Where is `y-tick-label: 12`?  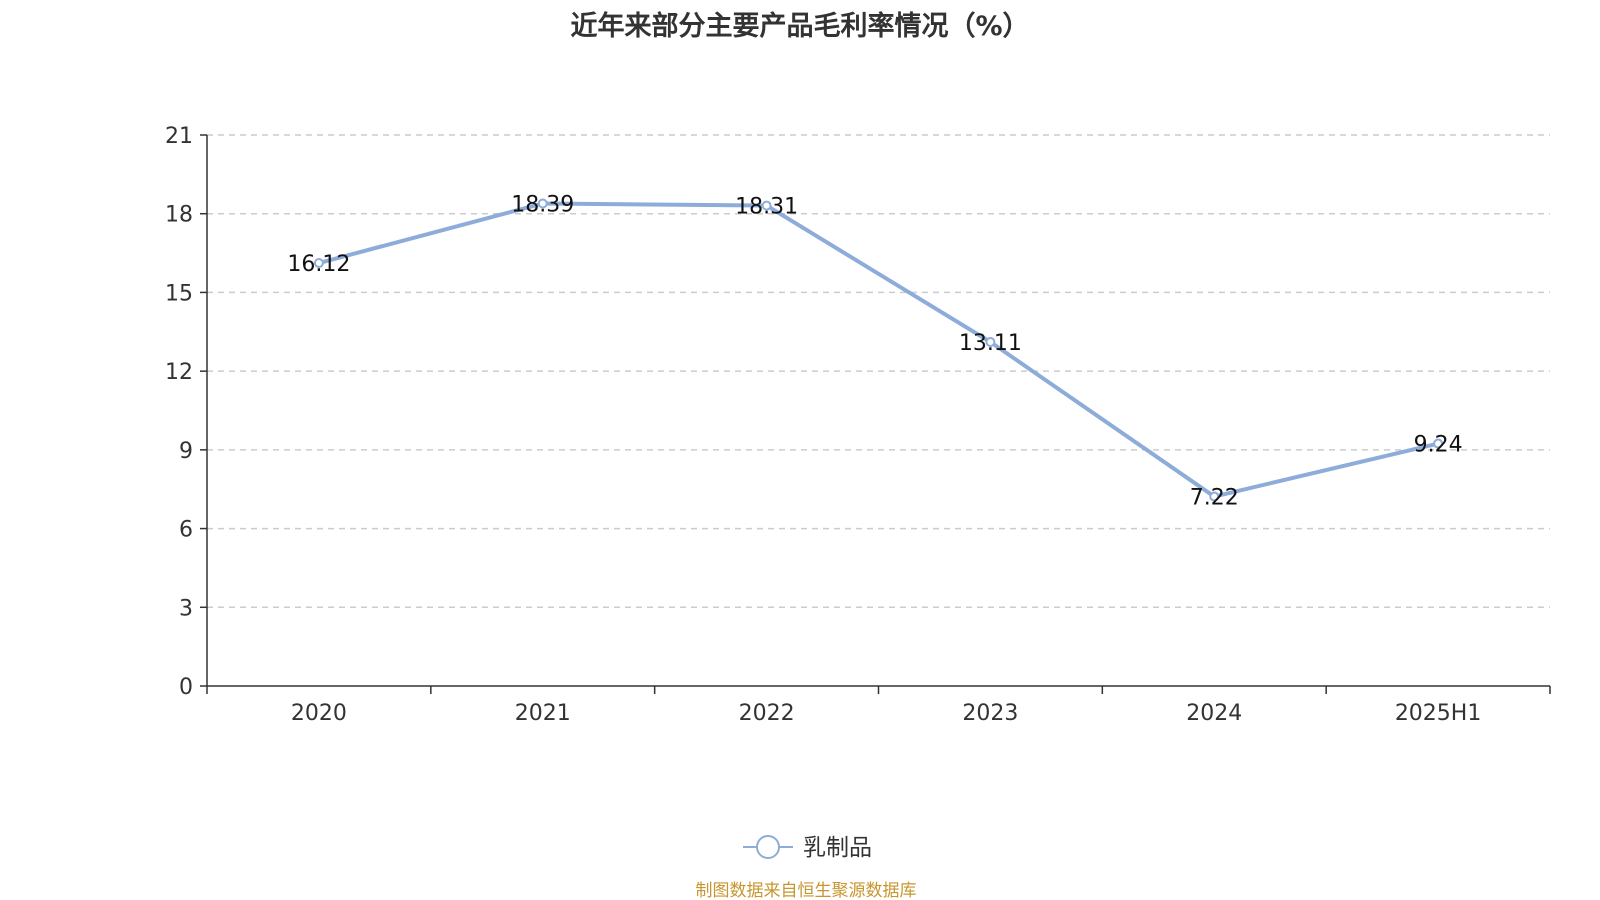
y-tick-label: 12 is located at coordinates (179, 372).